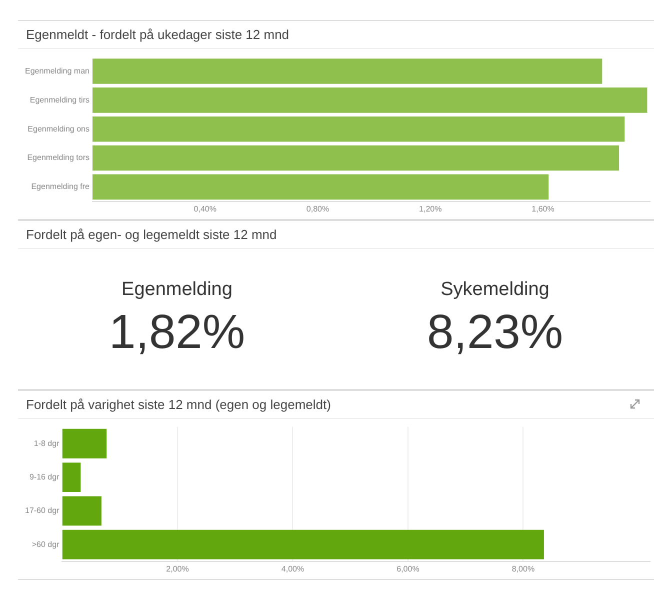 The image size is (654, 592). What do you see at coordinates (44, 477) in the screenshot?
I see `y-tick-label: 9-16 dgr` at bounding box center [44, 477].